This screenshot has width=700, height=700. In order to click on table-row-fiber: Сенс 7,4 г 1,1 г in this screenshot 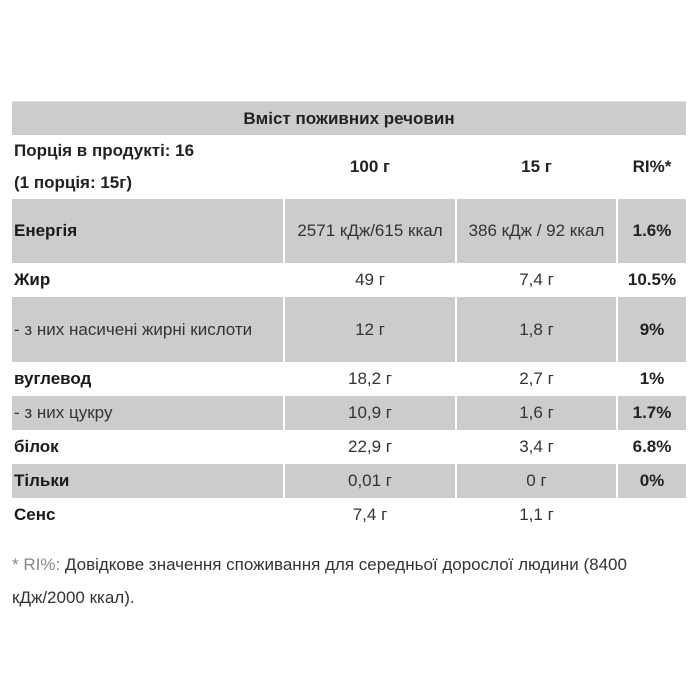, I will do `click(349, 515)`.